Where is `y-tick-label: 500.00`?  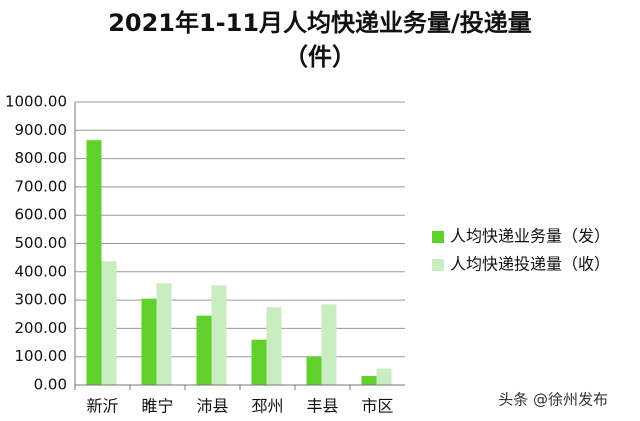
y-tick-label: 500.00 is located at coordinates (41, 243).